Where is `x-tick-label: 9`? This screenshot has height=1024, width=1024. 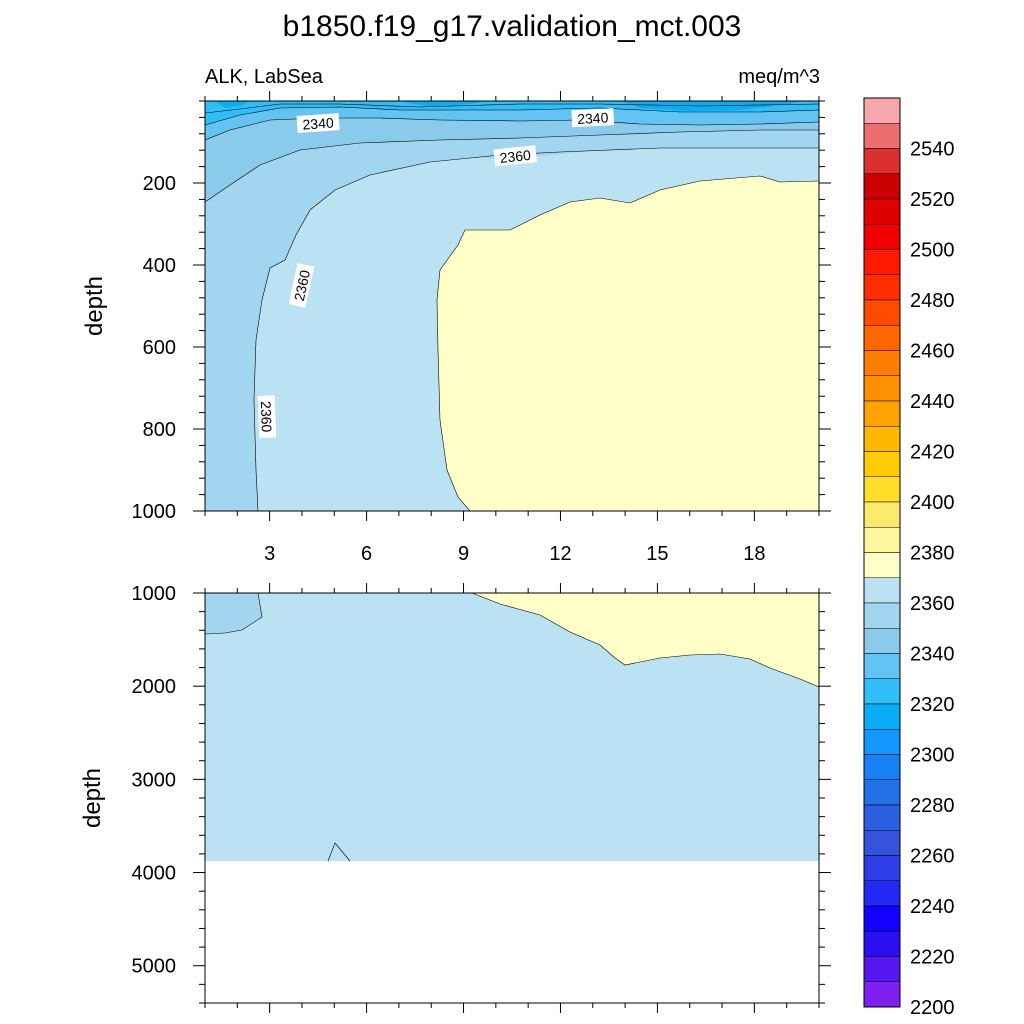 x-tick-label: 9 is located at coordinates (463, 554).